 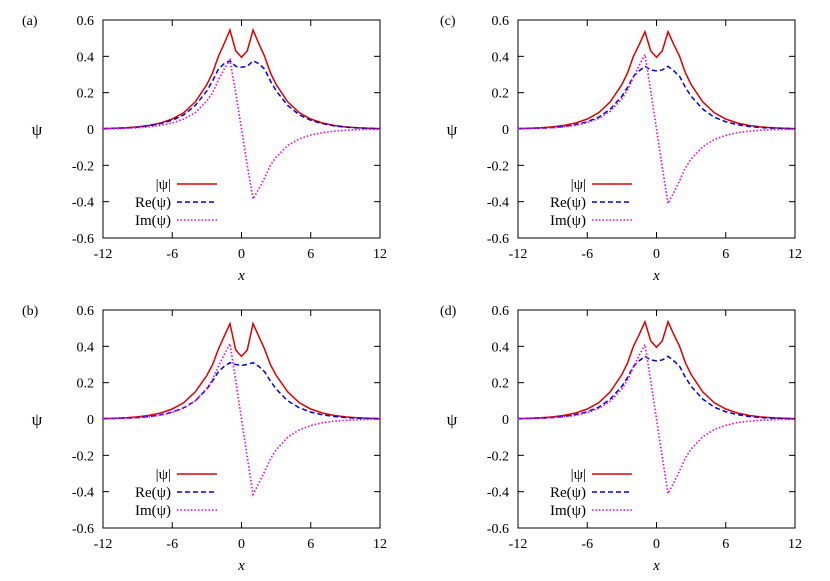 What do you see at coordinates (448, 311) in the screenshot?
I see `panel-label: (d)` at bounding box center [448, 311].